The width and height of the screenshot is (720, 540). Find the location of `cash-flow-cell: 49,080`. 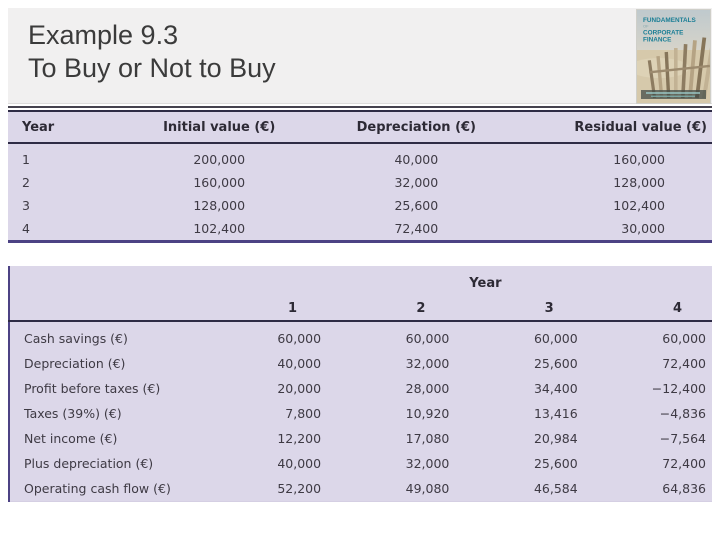

cash-flow-cell: 49,080 is located at coordinates (427, 488).